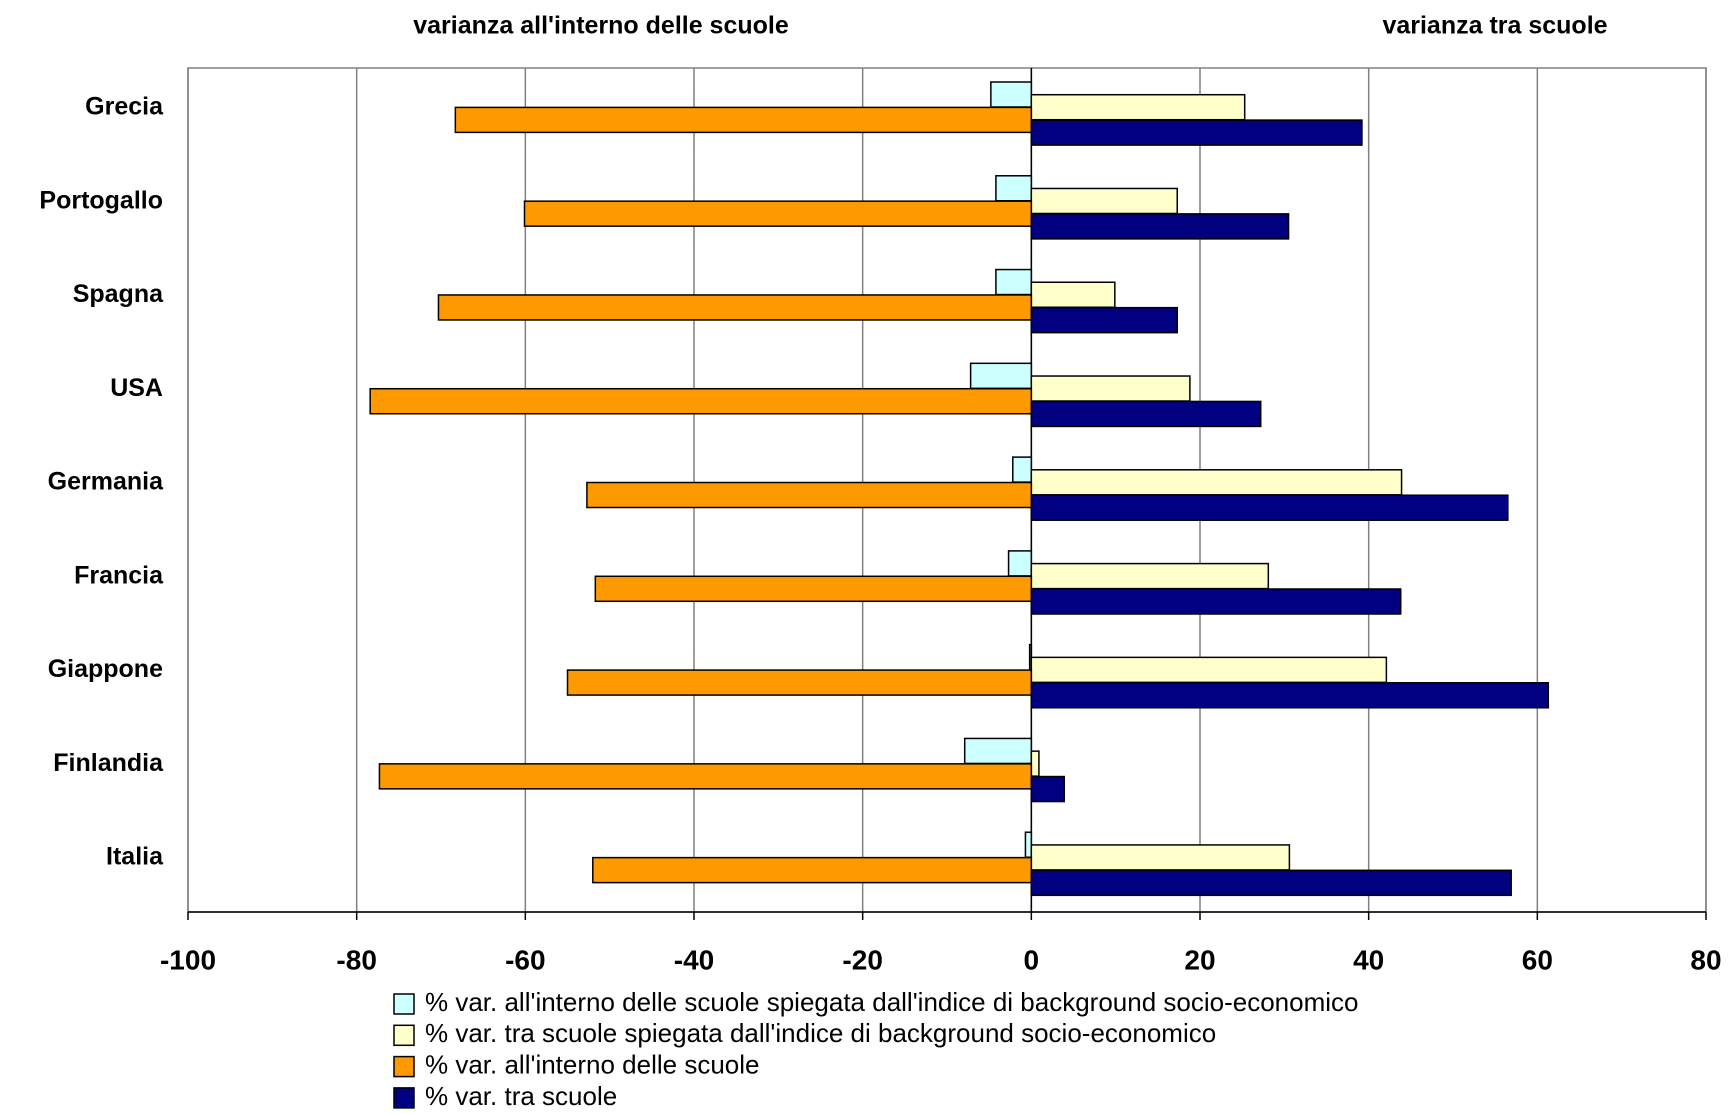  I want to click on legend-label: % var. all'interno delle scuole, so click(592, 1064).